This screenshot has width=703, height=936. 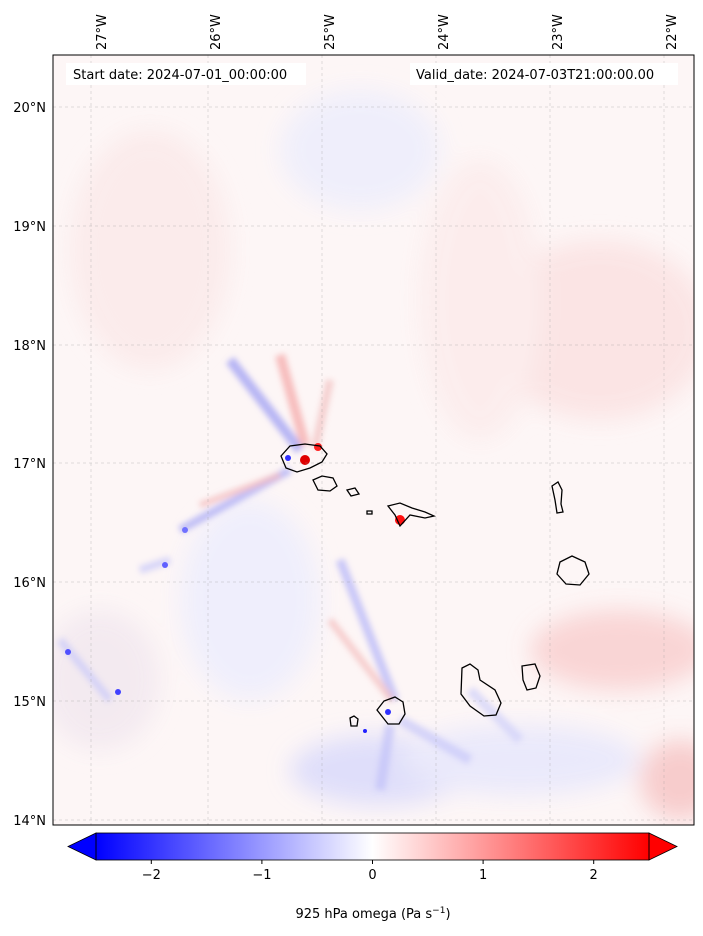 What do you see at coordinates (82, 846) in the screenshot?
I see `colorbar-extend-min` at bounding box center [82, 846].